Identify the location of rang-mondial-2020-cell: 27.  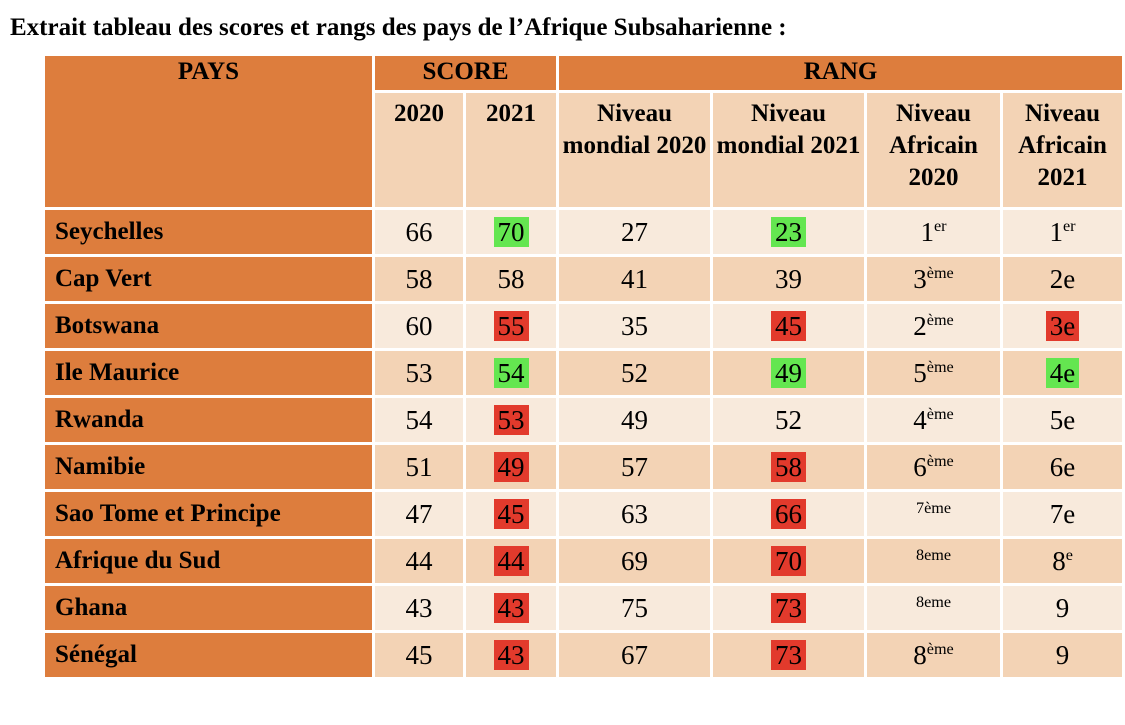
(635, 232).